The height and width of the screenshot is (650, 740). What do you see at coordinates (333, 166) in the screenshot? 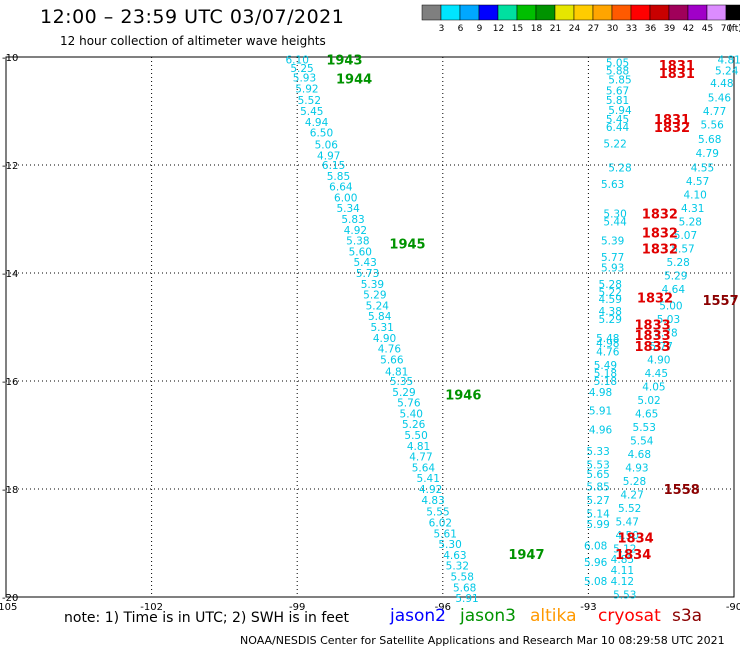
I see `wave-height-label: 6.15` at bounding box center [333, 166].